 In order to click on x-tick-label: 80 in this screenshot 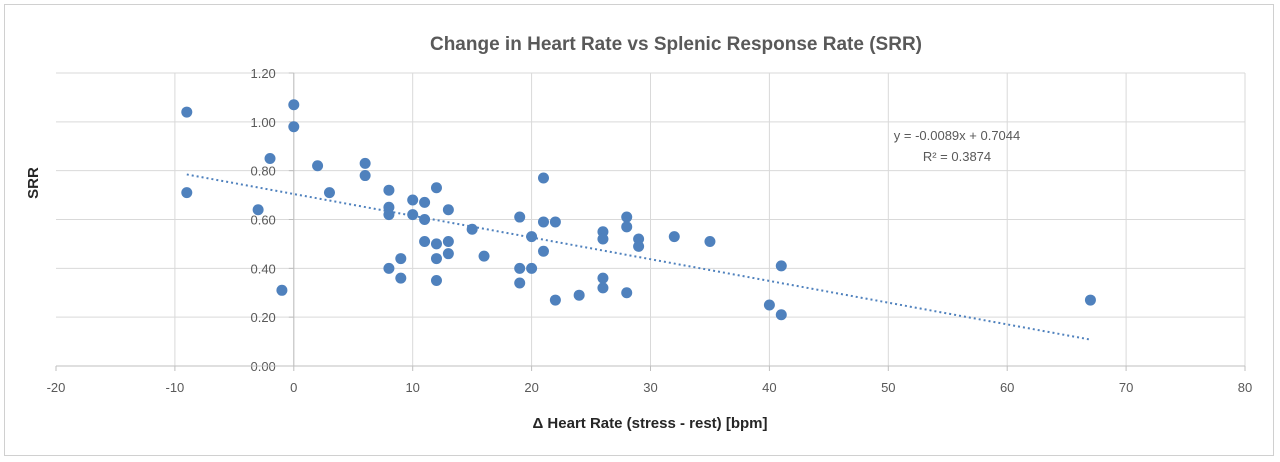, I will do `click(1245, 387)`.